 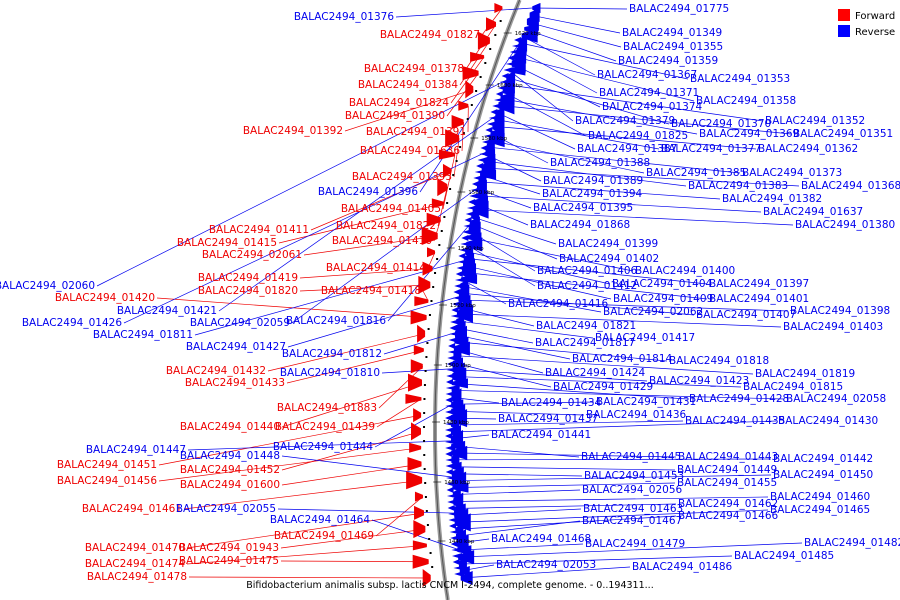 What do you see at coordinates (845, 225) in the screenshot?
I see `reverse-gene-label: BALAC2494_01380` at bounding box center [845, 225].